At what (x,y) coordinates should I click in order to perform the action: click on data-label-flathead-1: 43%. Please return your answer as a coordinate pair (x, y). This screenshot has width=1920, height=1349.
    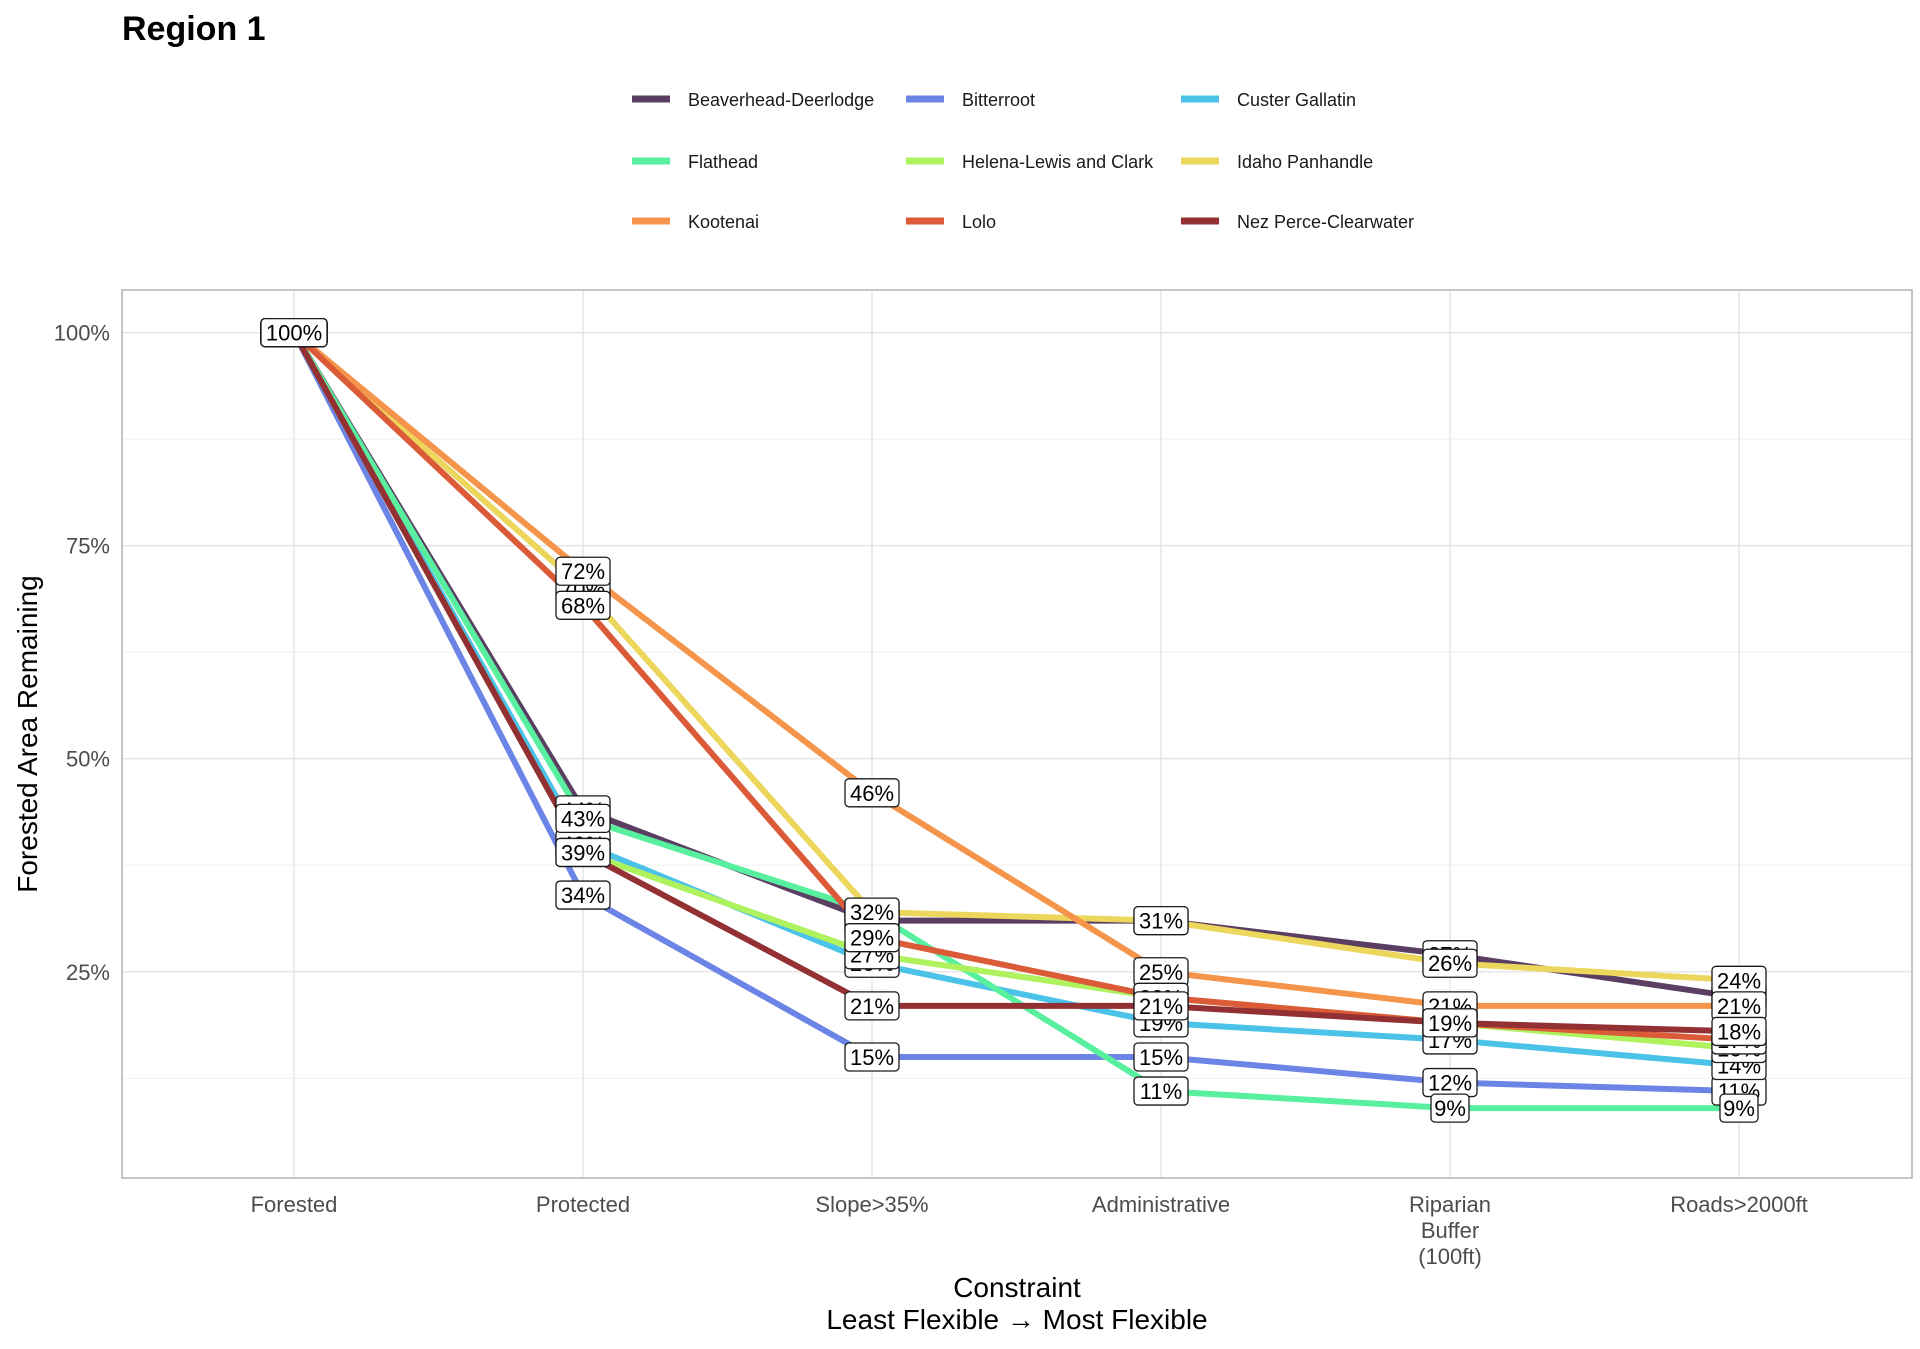
    Looking at the image, I should click on (583, 818).